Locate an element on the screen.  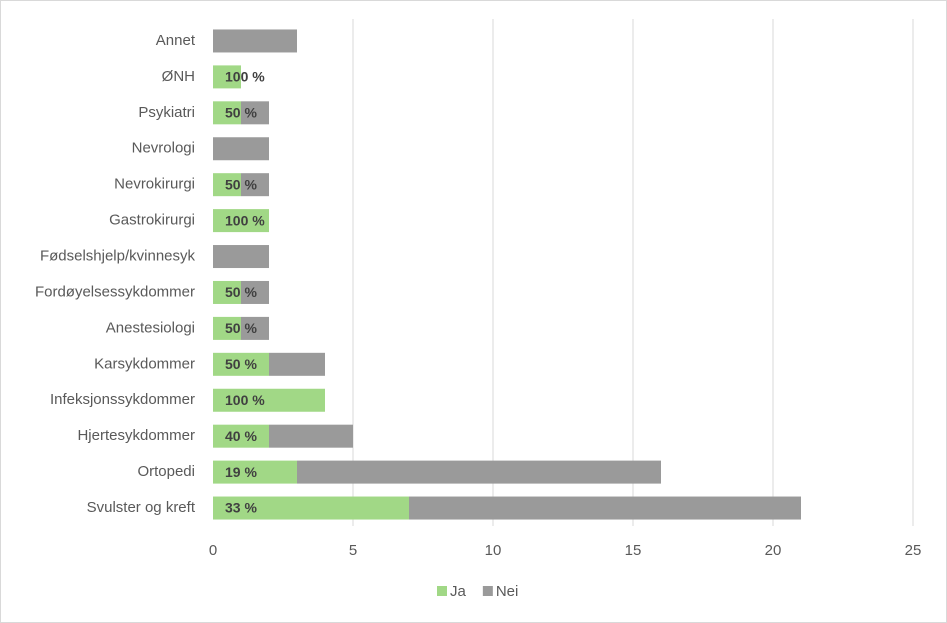
data-label: 40 % is located at coordinates (241, 436).